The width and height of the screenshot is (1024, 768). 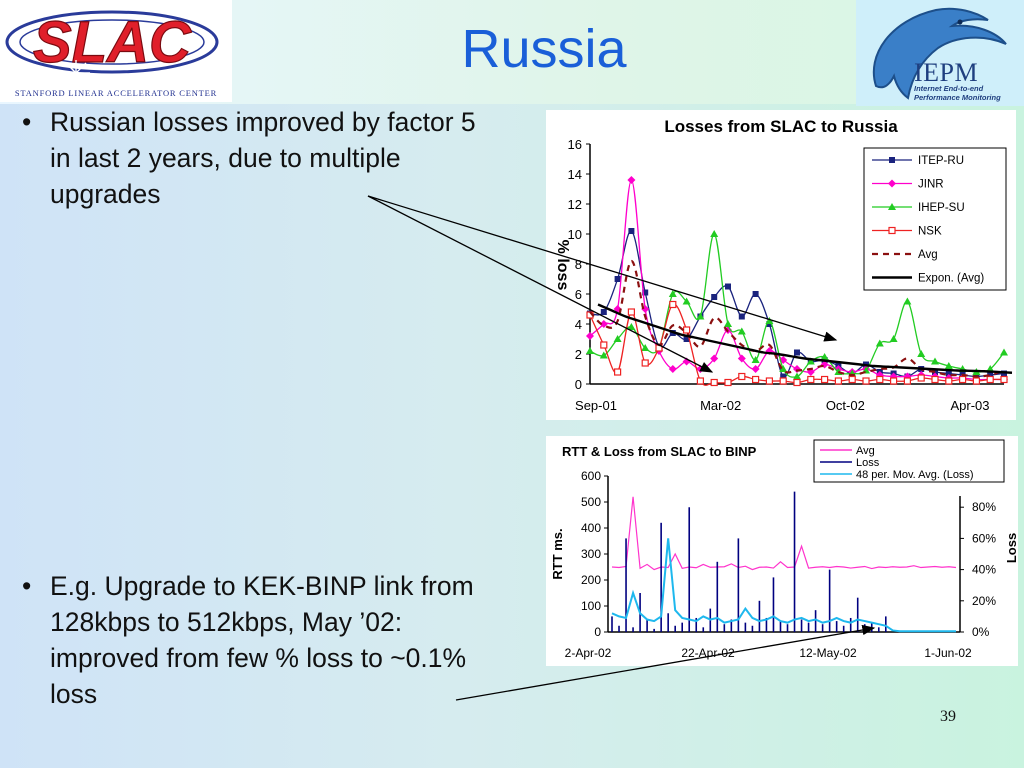 What do you see at coordinates (116, 93) in the screenshot?
I see `slac-subtitle: Stanford Linear Accelerator Center` at bounding box center [116, 93].